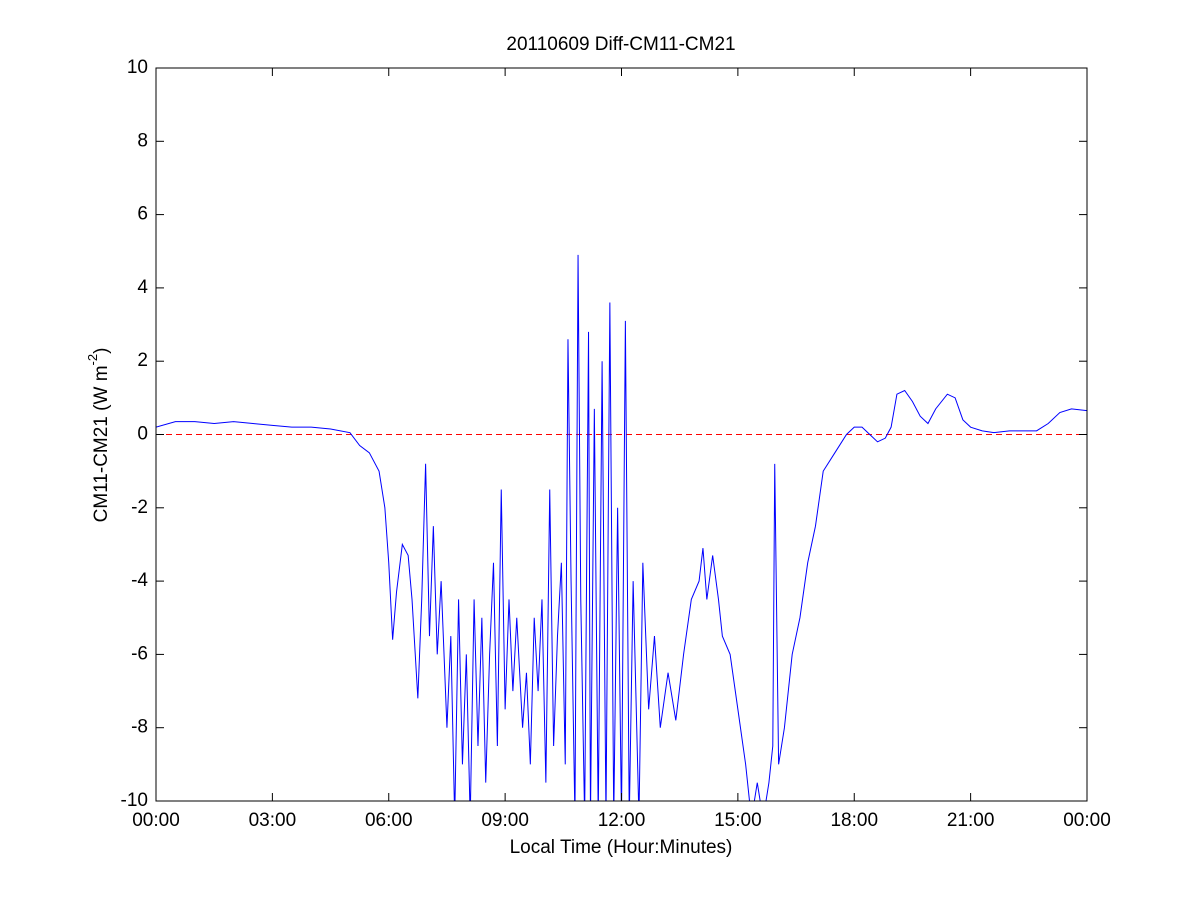  I want to click on chart-title: 20110609 Diff-CM11-CM21, so click(620, 44).